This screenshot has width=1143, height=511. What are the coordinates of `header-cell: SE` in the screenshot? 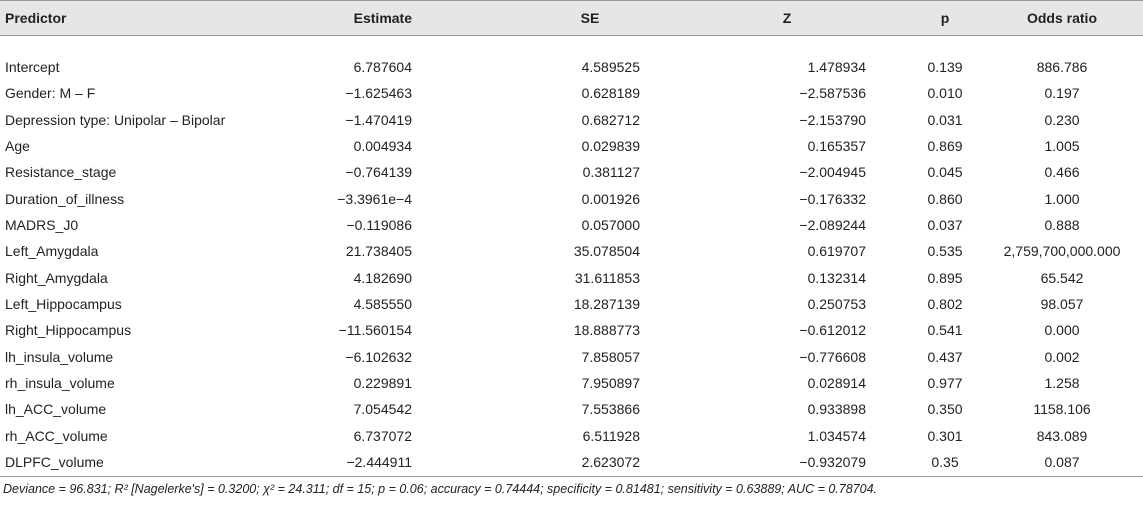 It's located at (590, 18).